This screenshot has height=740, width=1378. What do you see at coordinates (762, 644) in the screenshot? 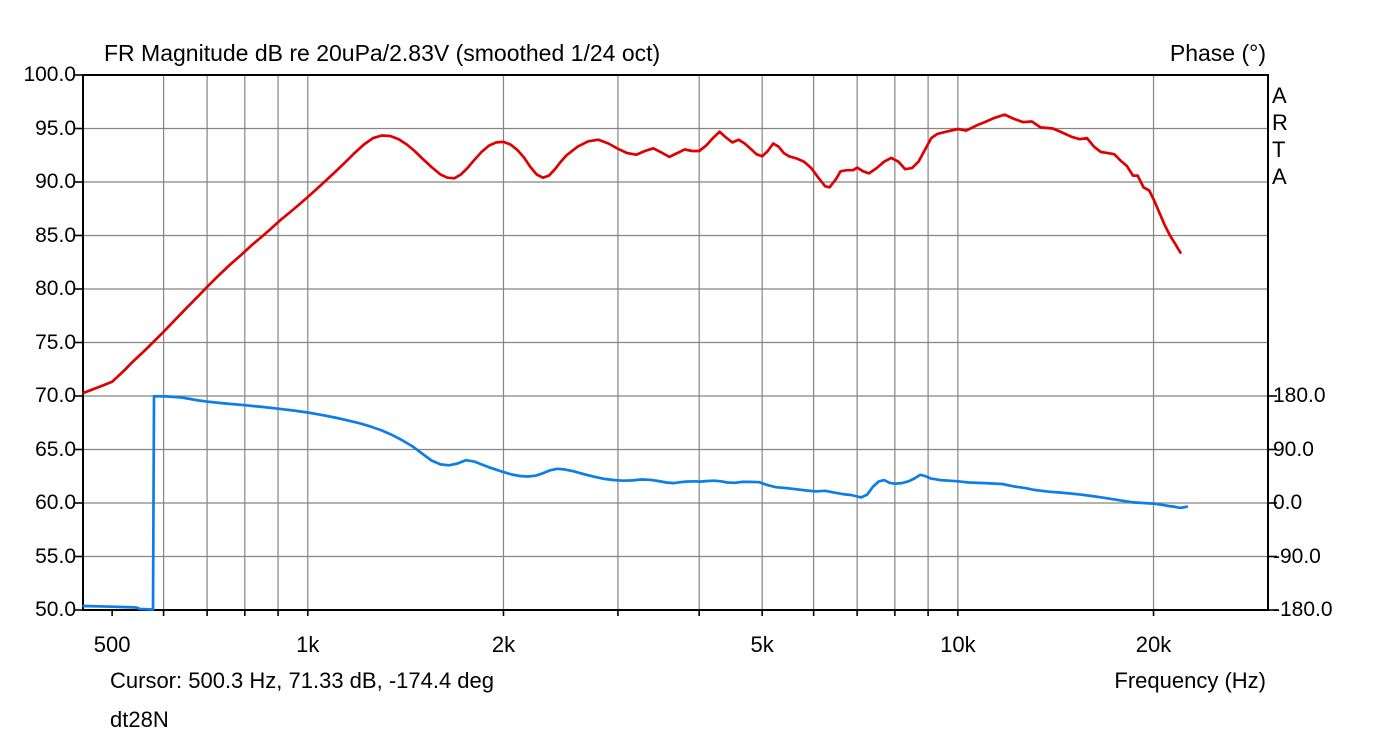
I see `frequency-tick-label: 5k` at bounding box center [762, 644].